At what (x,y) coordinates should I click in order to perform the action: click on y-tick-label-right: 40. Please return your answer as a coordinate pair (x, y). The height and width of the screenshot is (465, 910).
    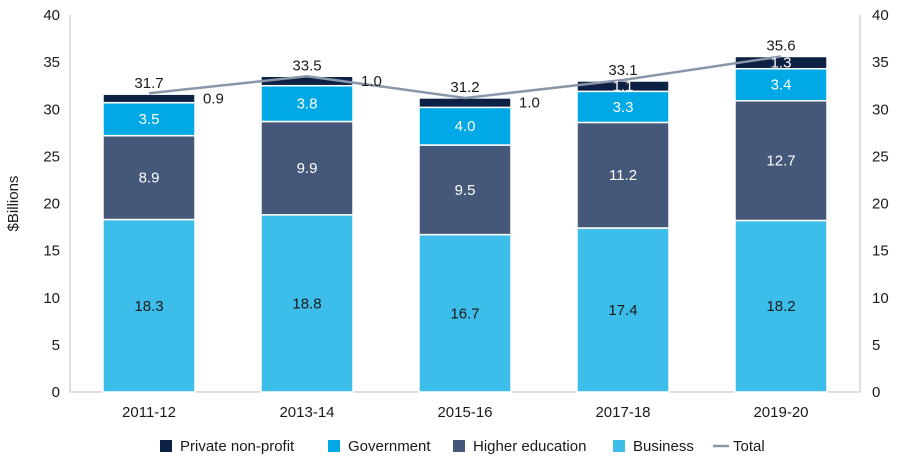
    Looking at the image, I should click on (880, 15).